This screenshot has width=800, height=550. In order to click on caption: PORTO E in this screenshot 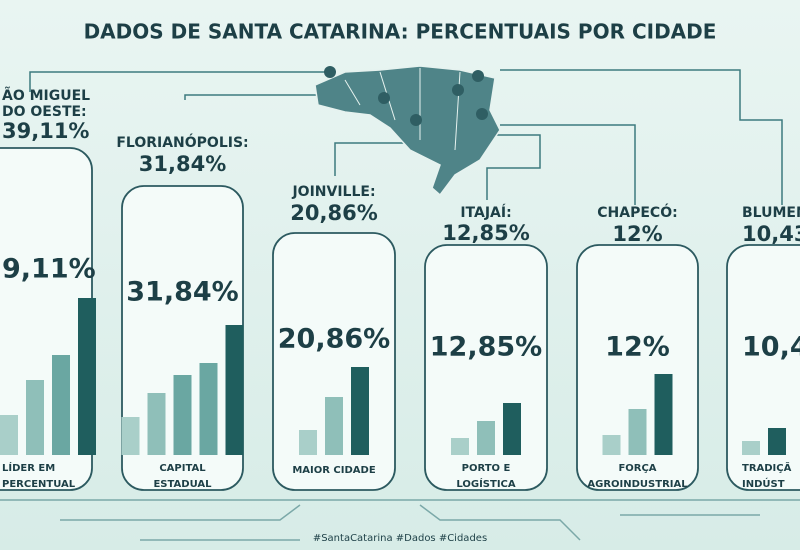, I will do `click(486, 468)`.